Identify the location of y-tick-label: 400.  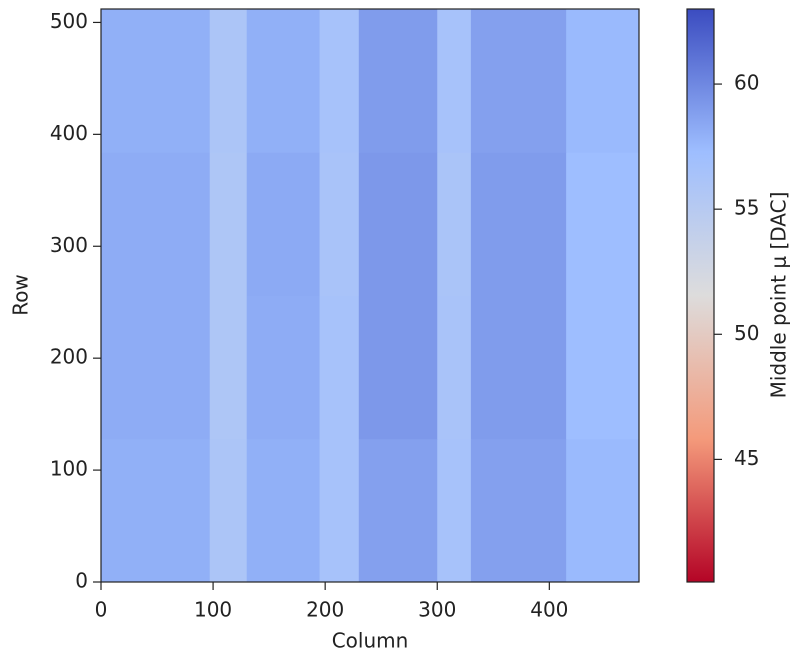
(69, 133).